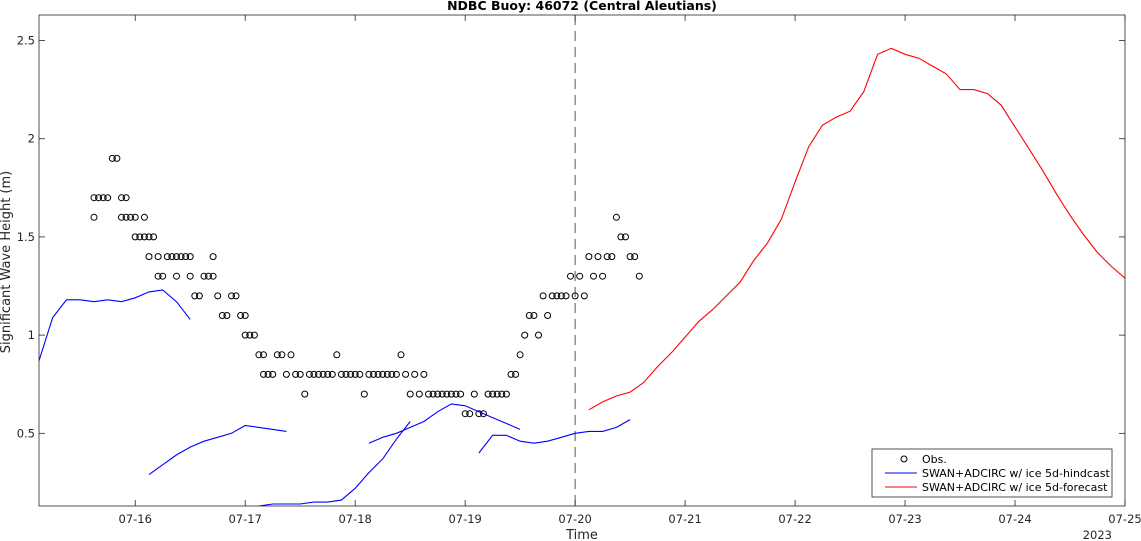 This screenshot has width=1141, height=541. I want to click on legend-label-observations: Obs., so click(934, 459).